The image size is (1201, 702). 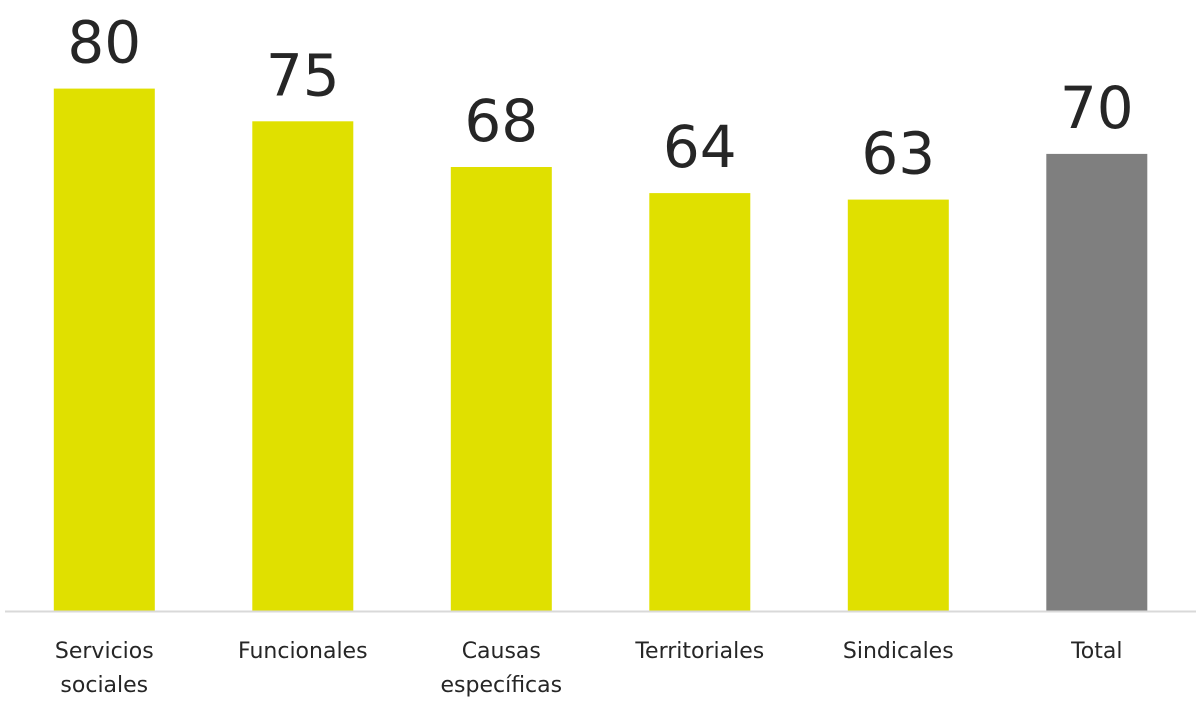 I want to click on bar-sindicales, so click(x=898, y=405).